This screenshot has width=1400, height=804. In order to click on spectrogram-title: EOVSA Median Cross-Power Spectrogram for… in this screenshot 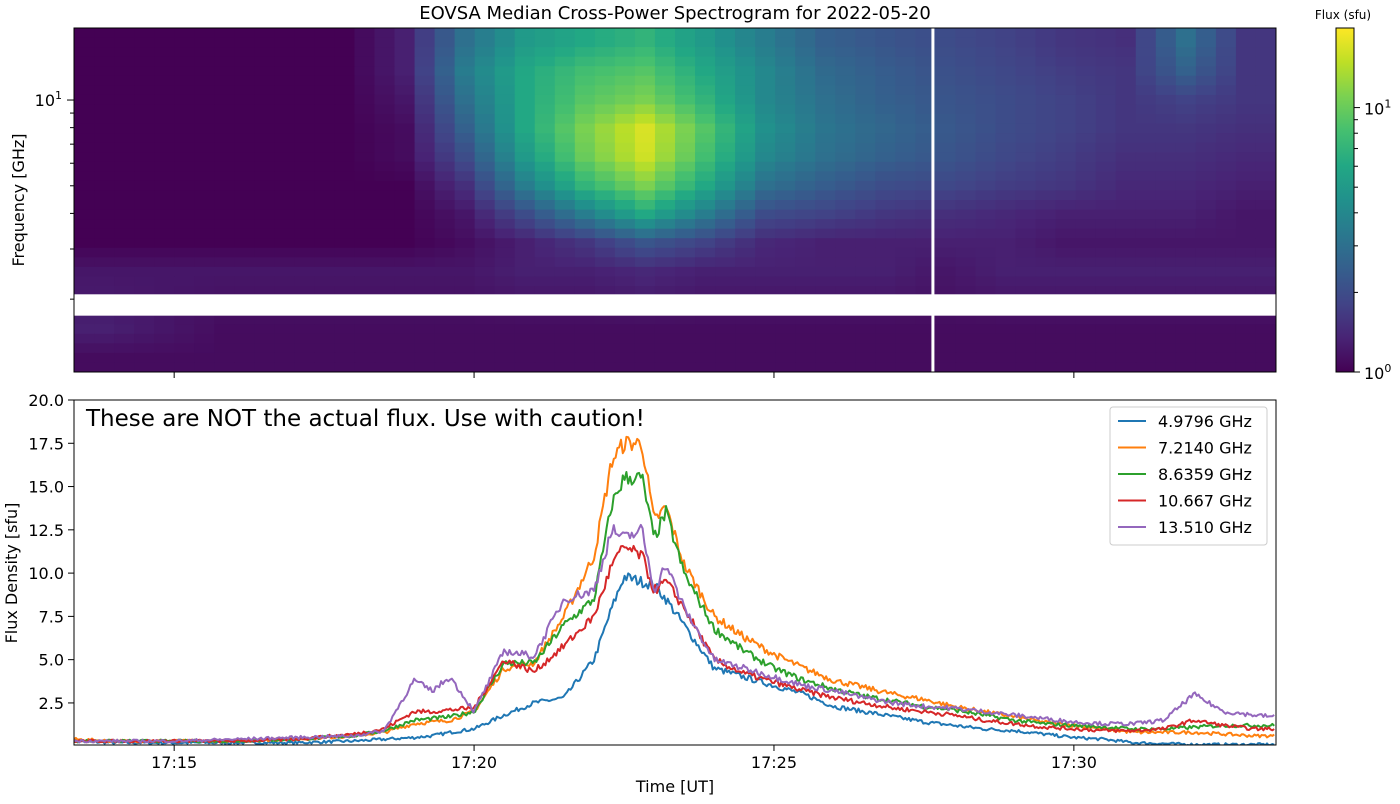, I will do `click(675, 13)`.